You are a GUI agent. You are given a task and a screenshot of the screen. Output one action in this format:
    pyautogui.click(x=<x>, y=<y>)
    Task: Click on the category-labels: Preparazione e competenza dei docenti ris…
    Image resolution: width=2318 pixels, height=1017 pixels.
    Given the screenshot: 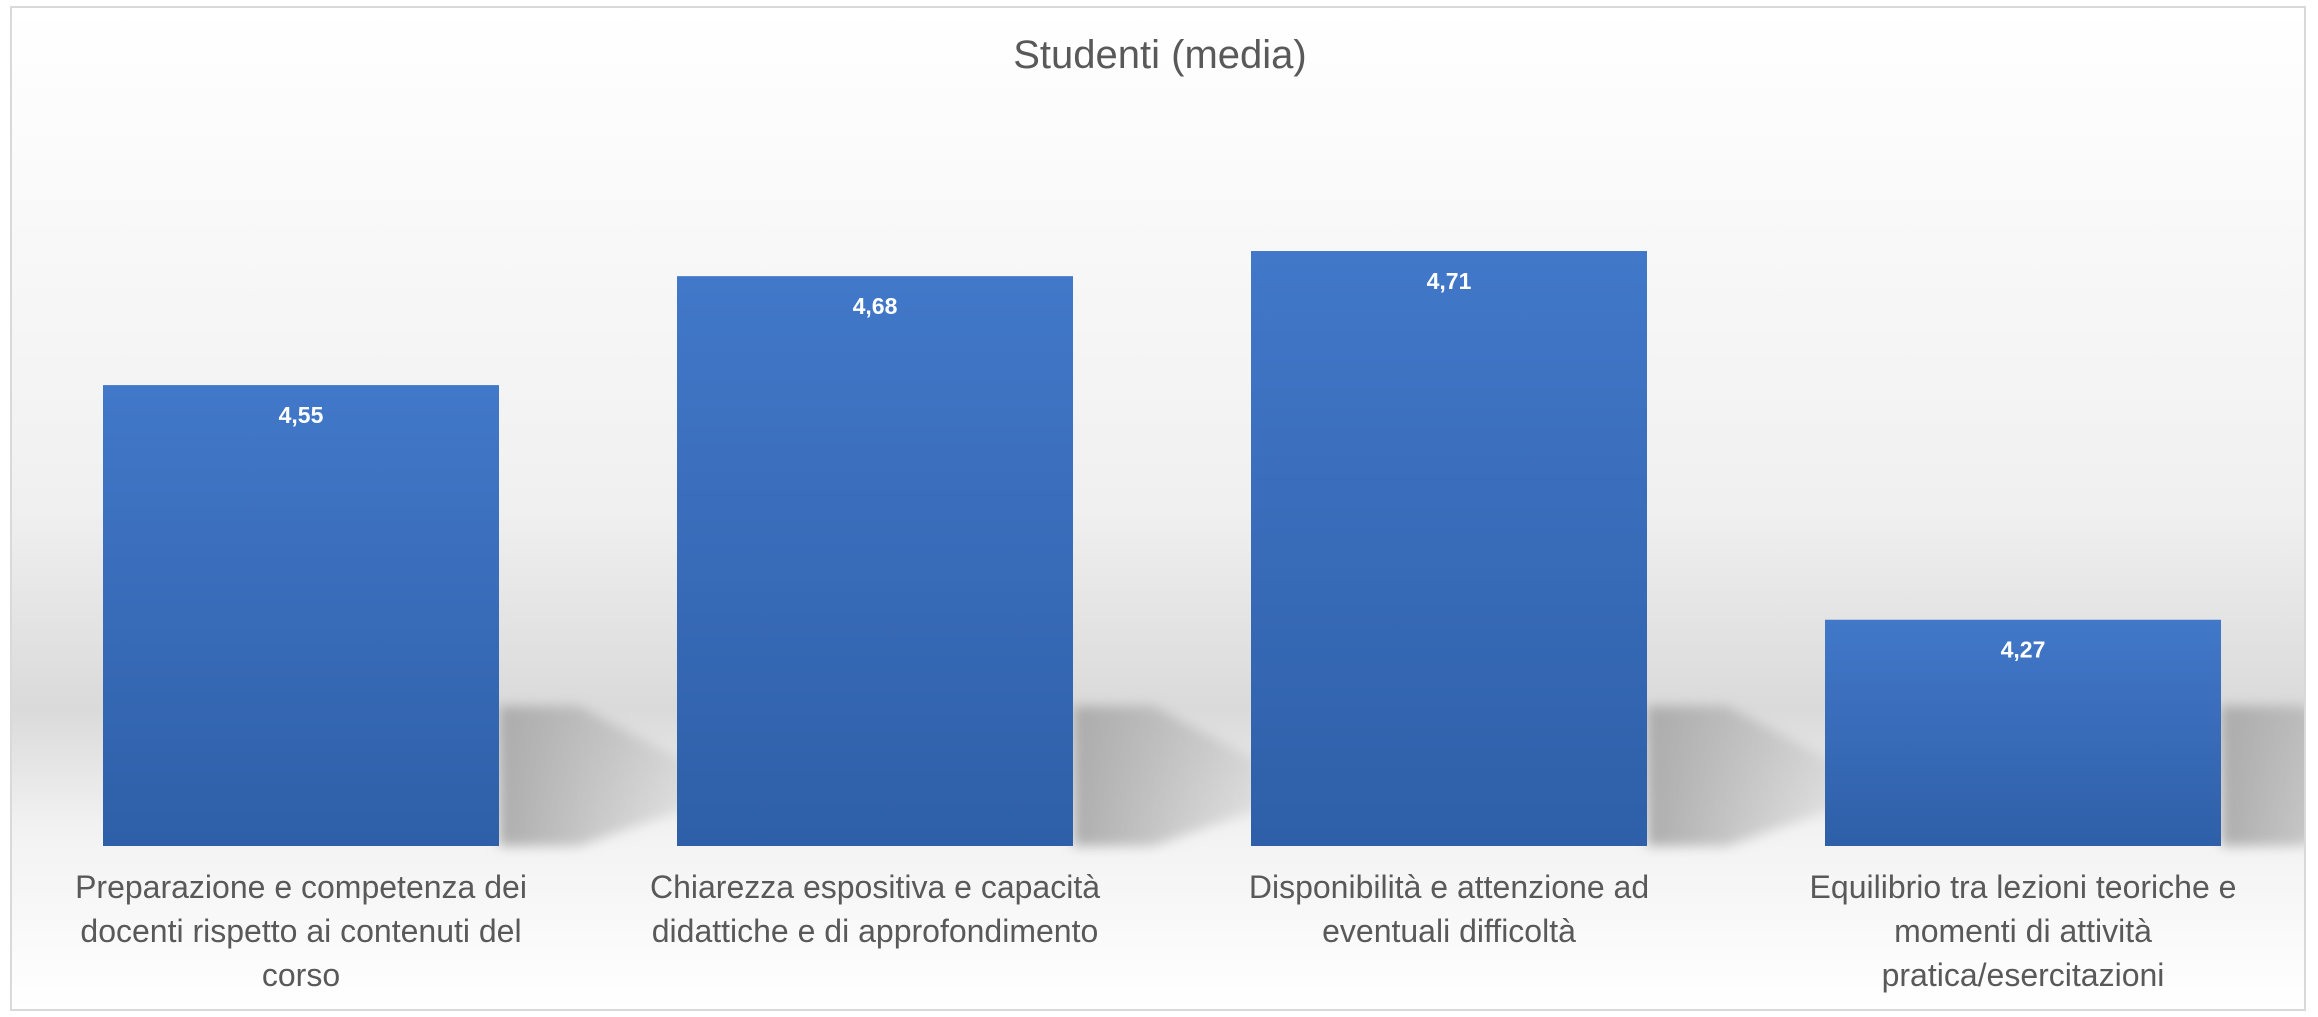 What is the action you would take?
    pyautogui.click(x=1155, y=931)
    